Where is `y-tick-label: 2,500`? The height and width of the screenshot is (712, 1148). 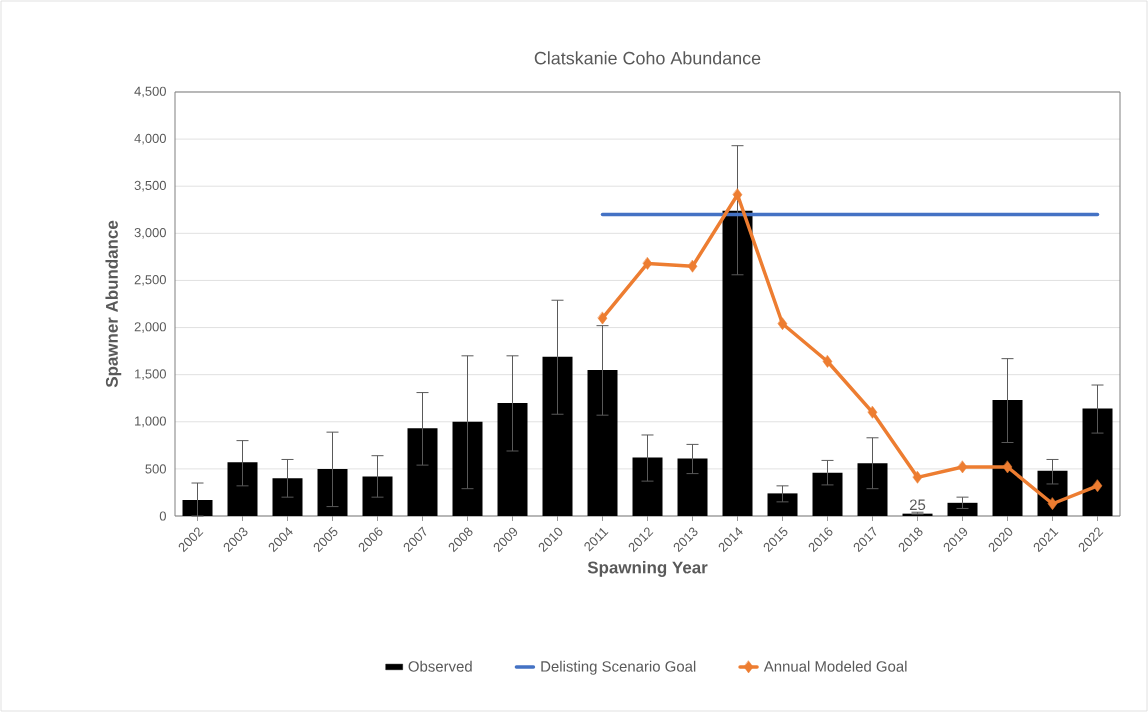
y-tick-label: 2,500 is located at coordinates (150, 280).